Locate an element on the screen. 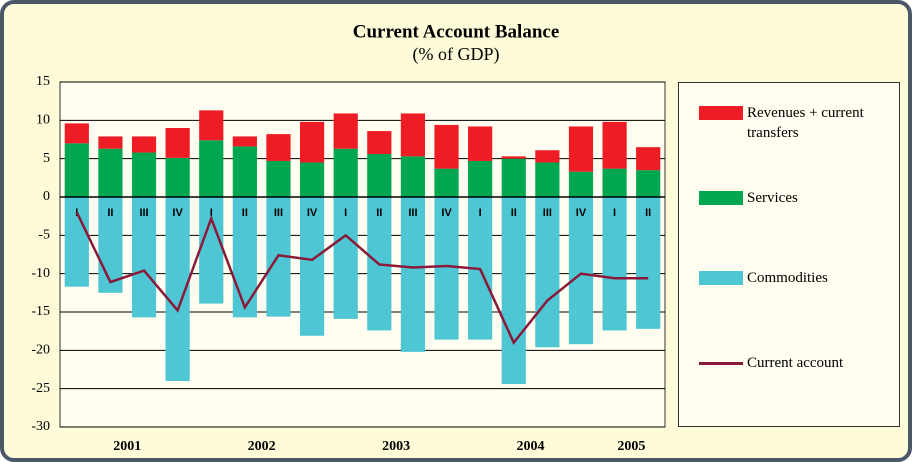 The height and width of the screenshot is (462, 912). y-tick-label: -25 is located at coordinates (40, 388).